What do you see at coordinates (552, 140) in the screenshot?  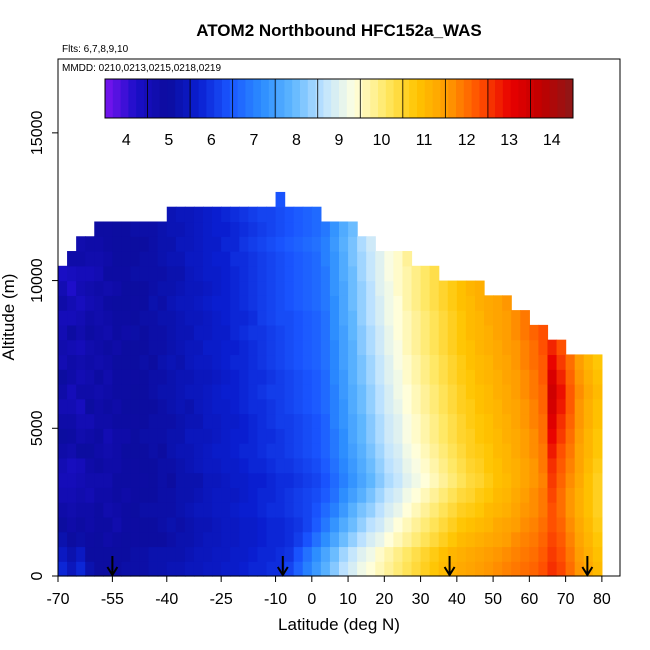 I see `colorbar-tick-label: 14` at bounding box center [552, 140].